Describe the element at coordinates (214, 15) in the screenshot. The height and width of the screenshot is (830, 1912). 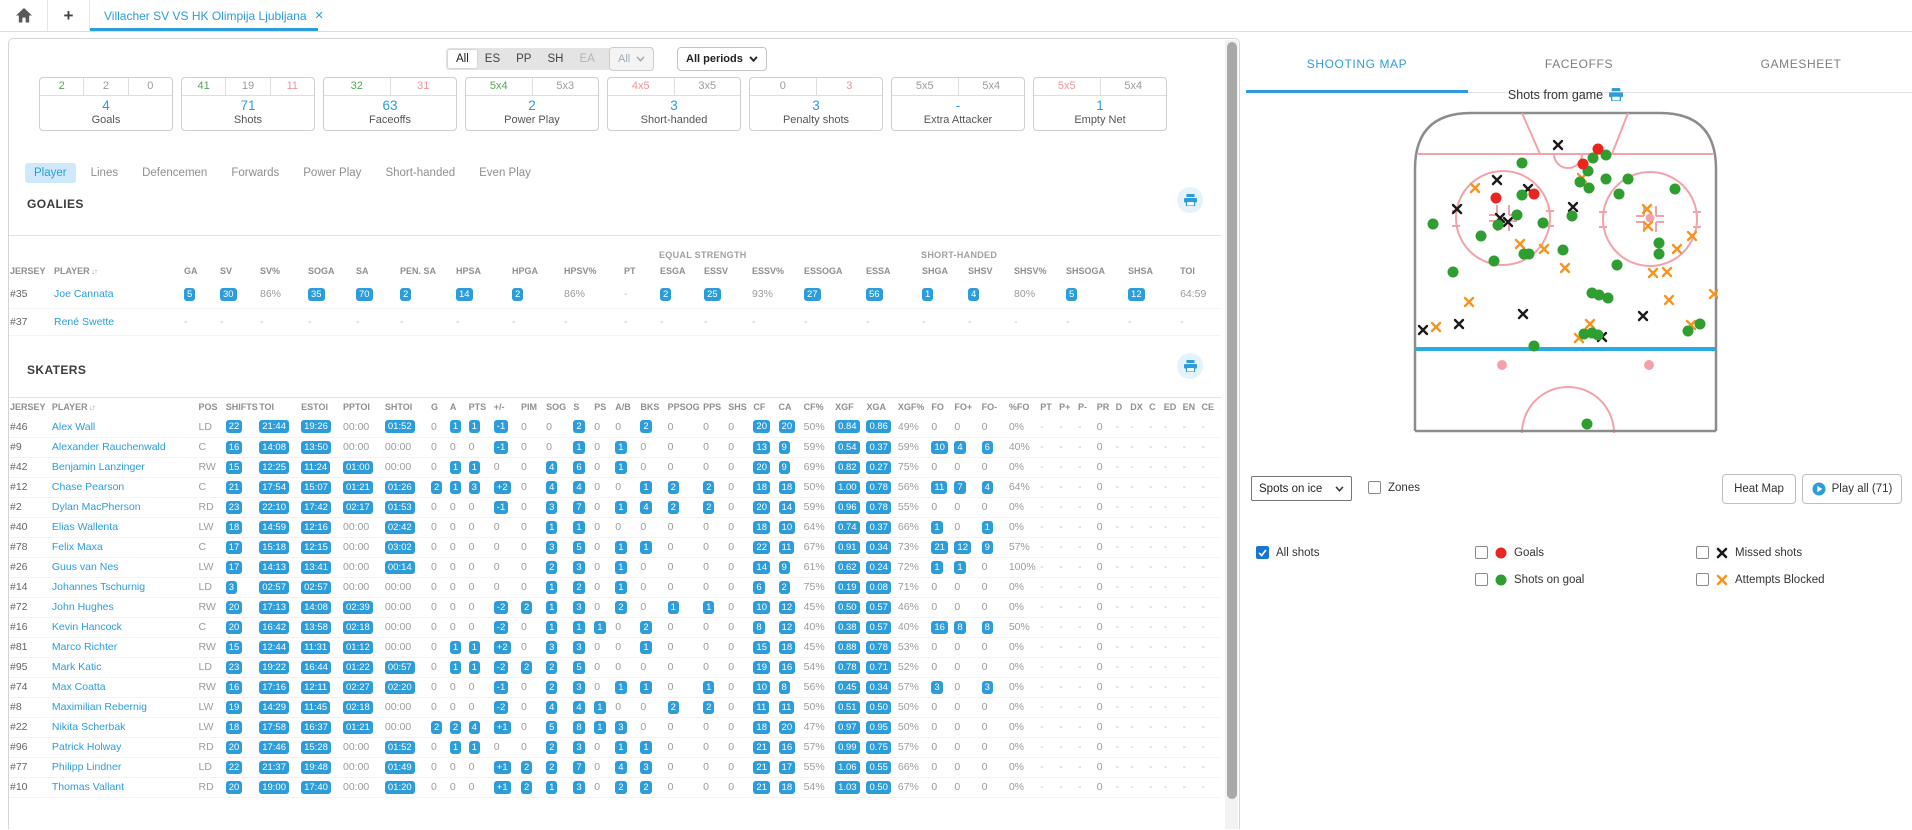
I see `game-tab: Villacher SV VS HK Olimpija Ljubljana ✕` at that location.